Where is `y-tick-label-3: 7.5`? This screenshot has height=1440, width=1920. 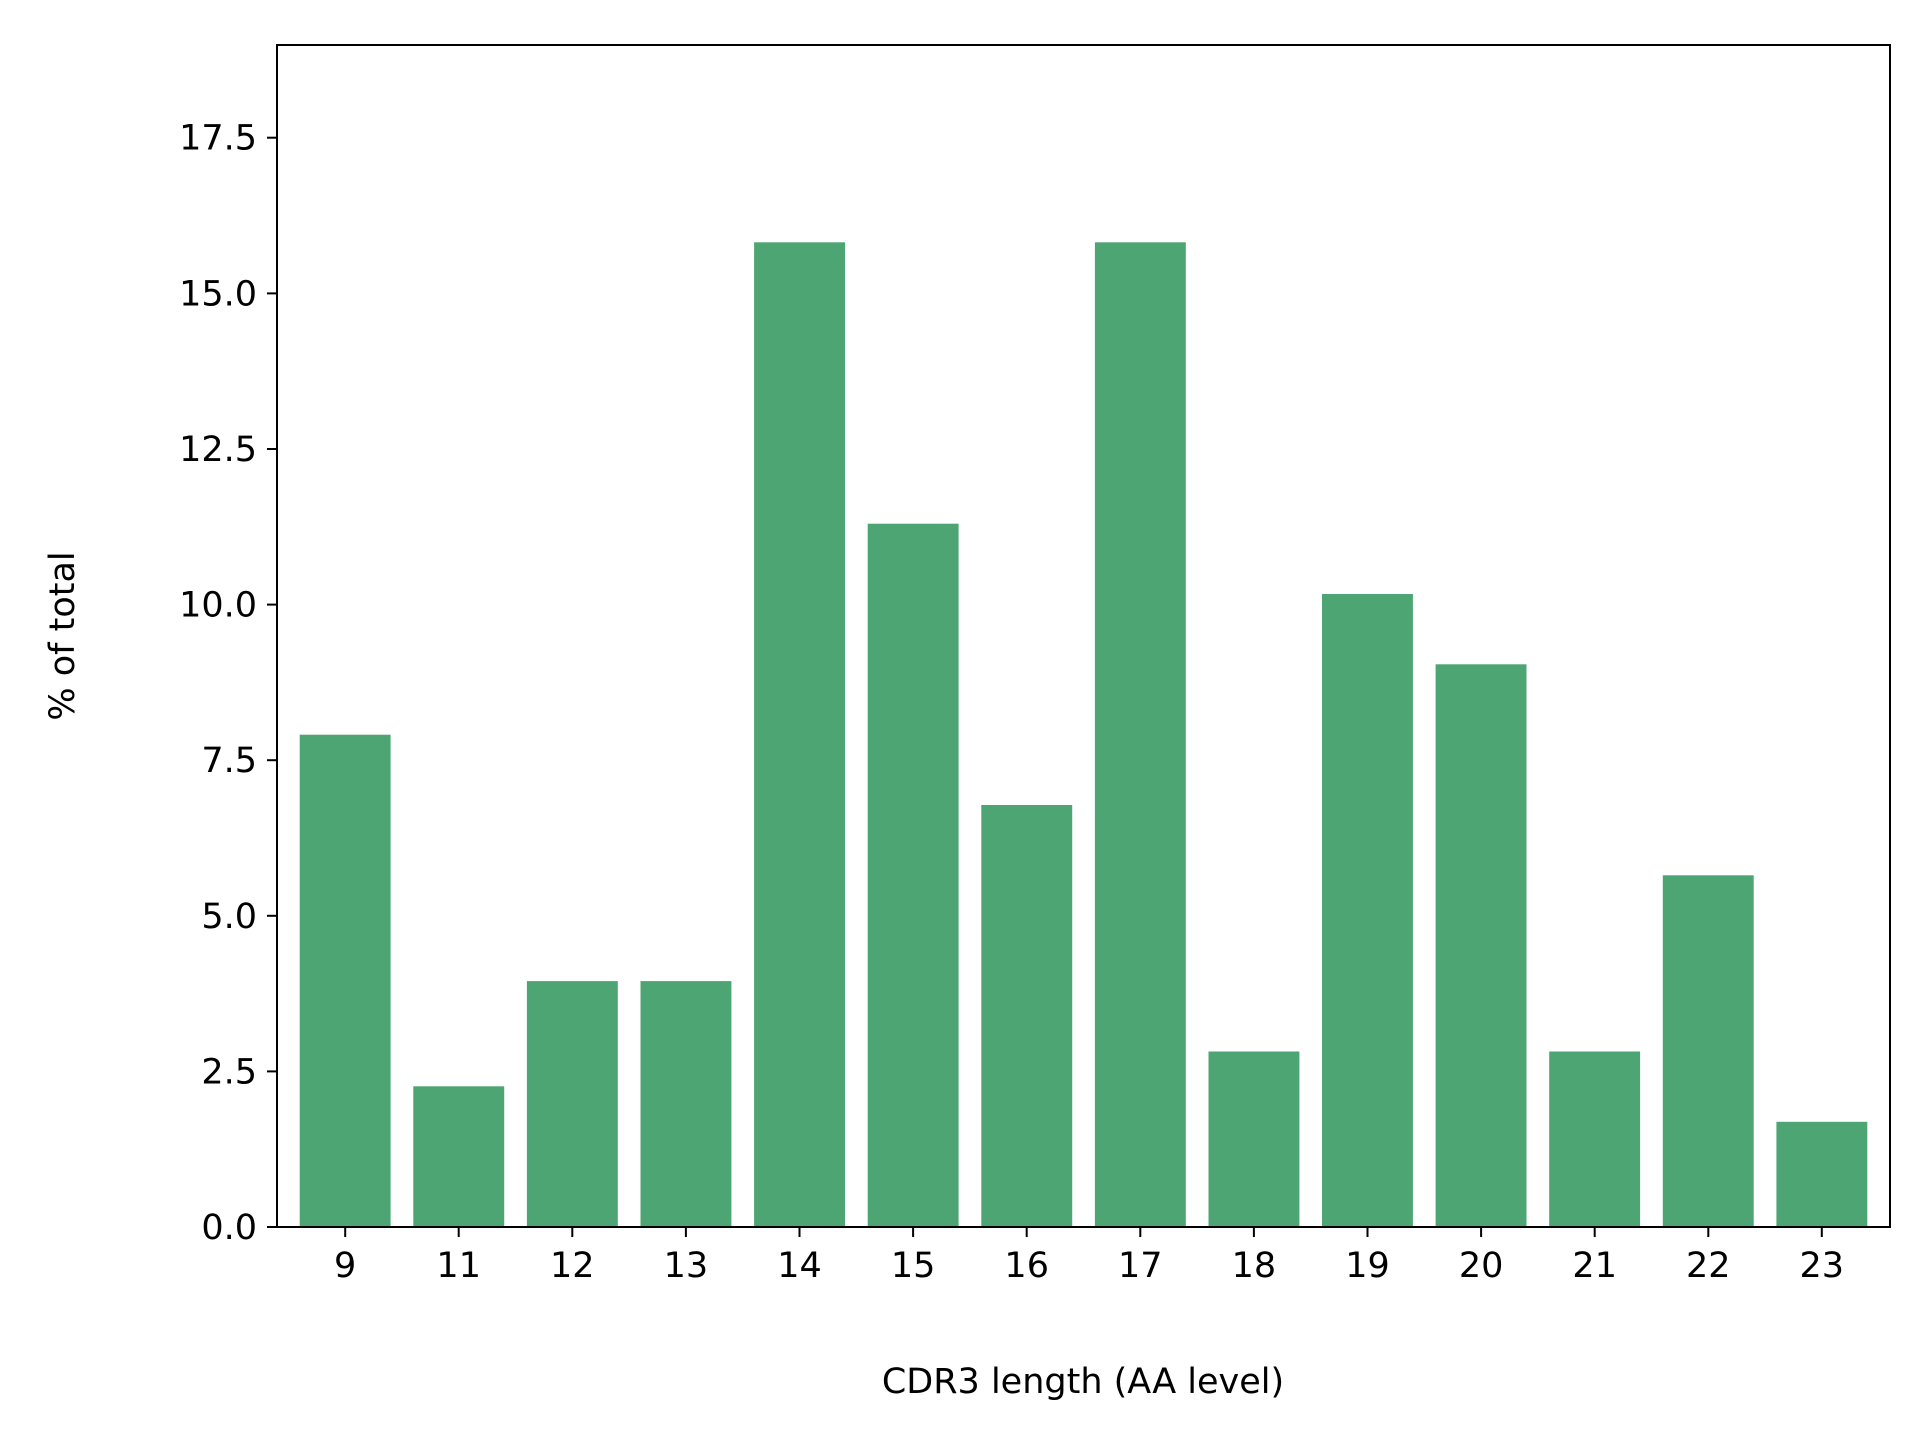
y-tick-label-3: 7.5 is located at coordinates (229, 761).